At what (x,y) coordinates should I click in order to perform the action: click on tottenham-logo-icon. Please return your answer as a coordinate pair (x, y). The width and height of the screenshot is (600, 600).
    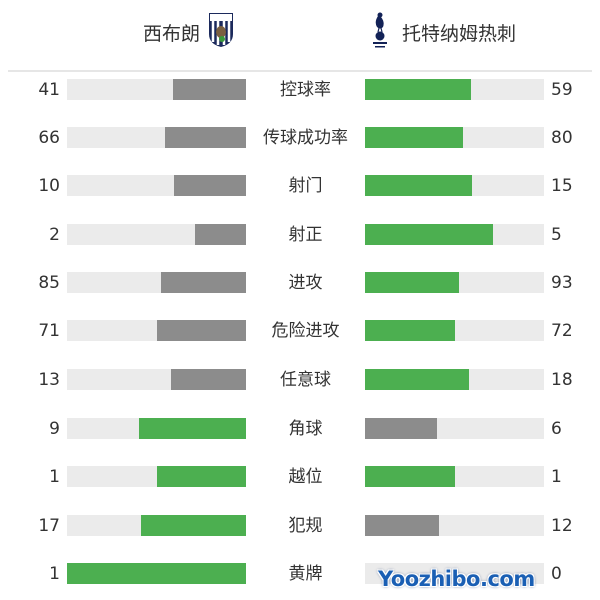
    Looking at the image, I should click on (380, 32).